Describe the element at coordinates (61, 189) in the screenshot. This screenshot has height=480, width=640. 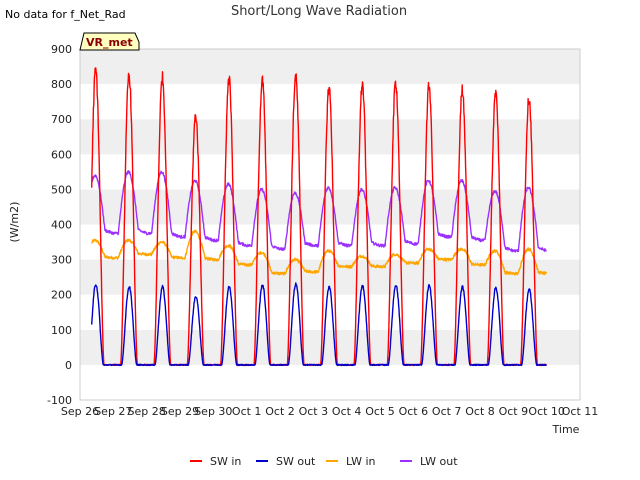
I see `y-tick-label: 500` at that location.